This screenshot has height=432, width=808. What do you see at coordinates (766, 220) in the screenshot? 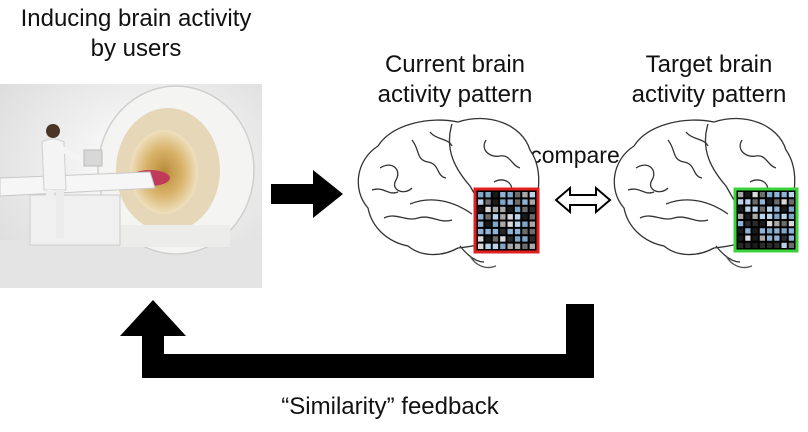
I see `target-pattern-grid` at bounding box center [766, 220].